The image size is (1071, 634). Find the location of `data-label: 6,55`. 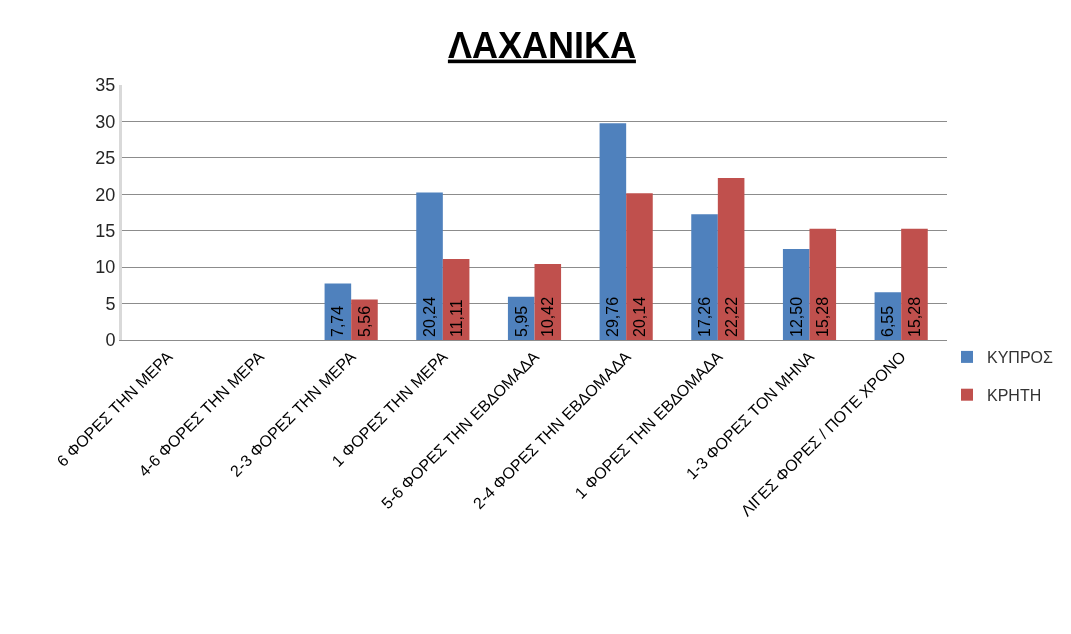

data-label: 6,55 is located at coordinates (888, 321).